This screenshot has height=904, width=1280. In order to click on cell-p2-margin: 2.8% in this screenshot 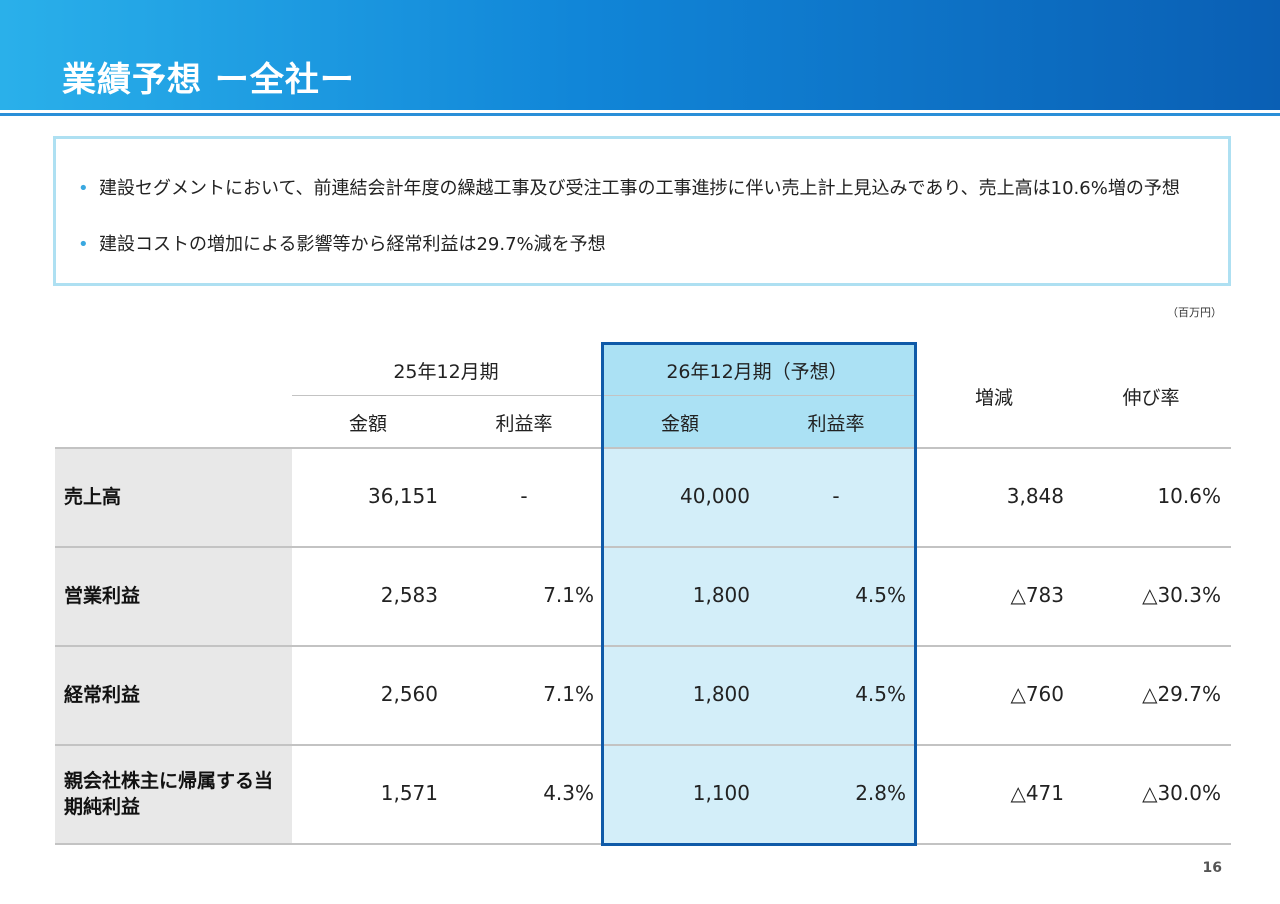, I will do `click(880, 793)`.